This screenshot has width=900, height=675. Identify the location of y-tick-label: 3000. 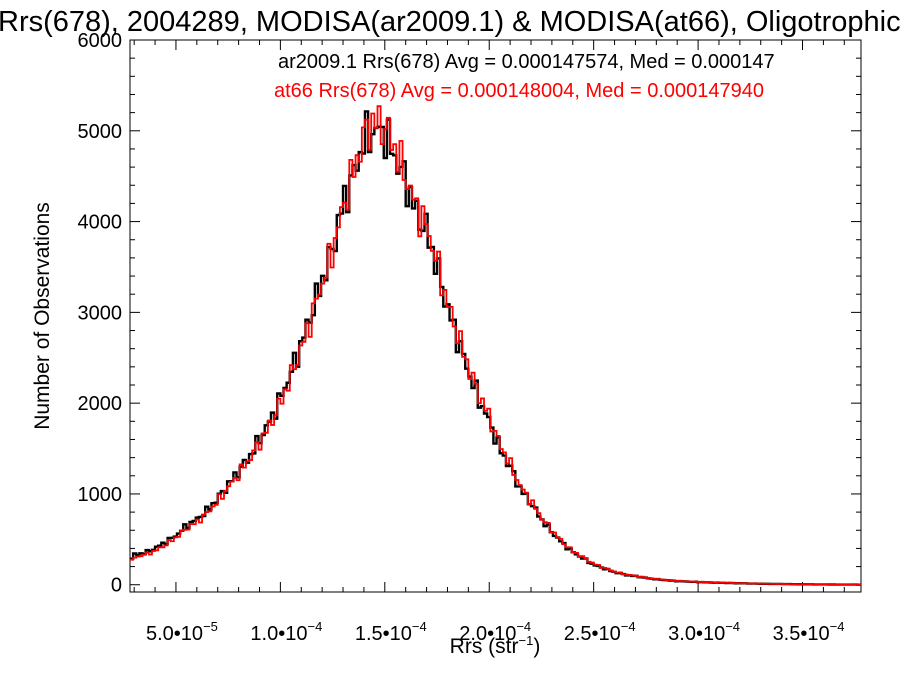
(100, 313).